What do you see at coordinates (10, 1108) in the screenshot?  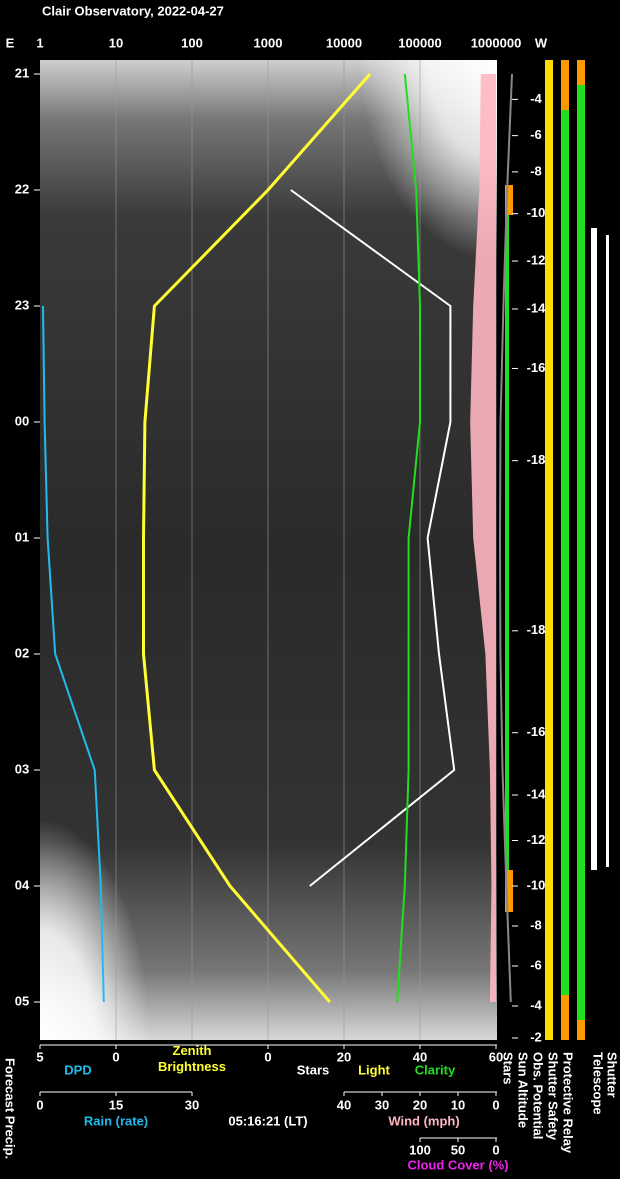 I see `forecast-label: Forecast Precip.` at bounding box center [10, 1108].